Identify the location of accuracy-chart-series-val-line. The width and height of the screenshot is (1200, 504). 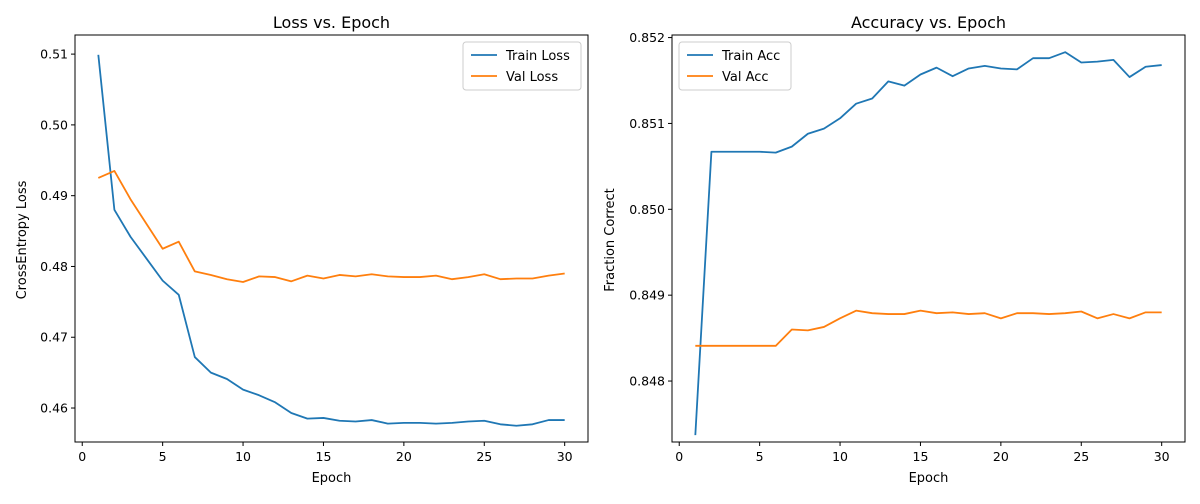
(928, 328).